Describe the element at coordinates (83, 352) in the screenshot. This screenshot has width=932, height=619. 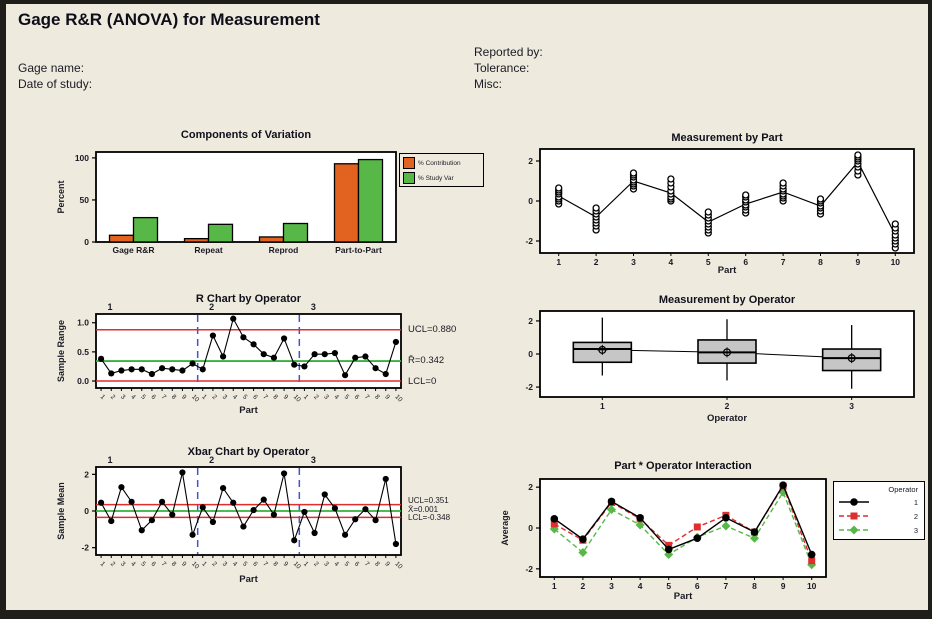
I see `svg-text: 0.5` at that location.